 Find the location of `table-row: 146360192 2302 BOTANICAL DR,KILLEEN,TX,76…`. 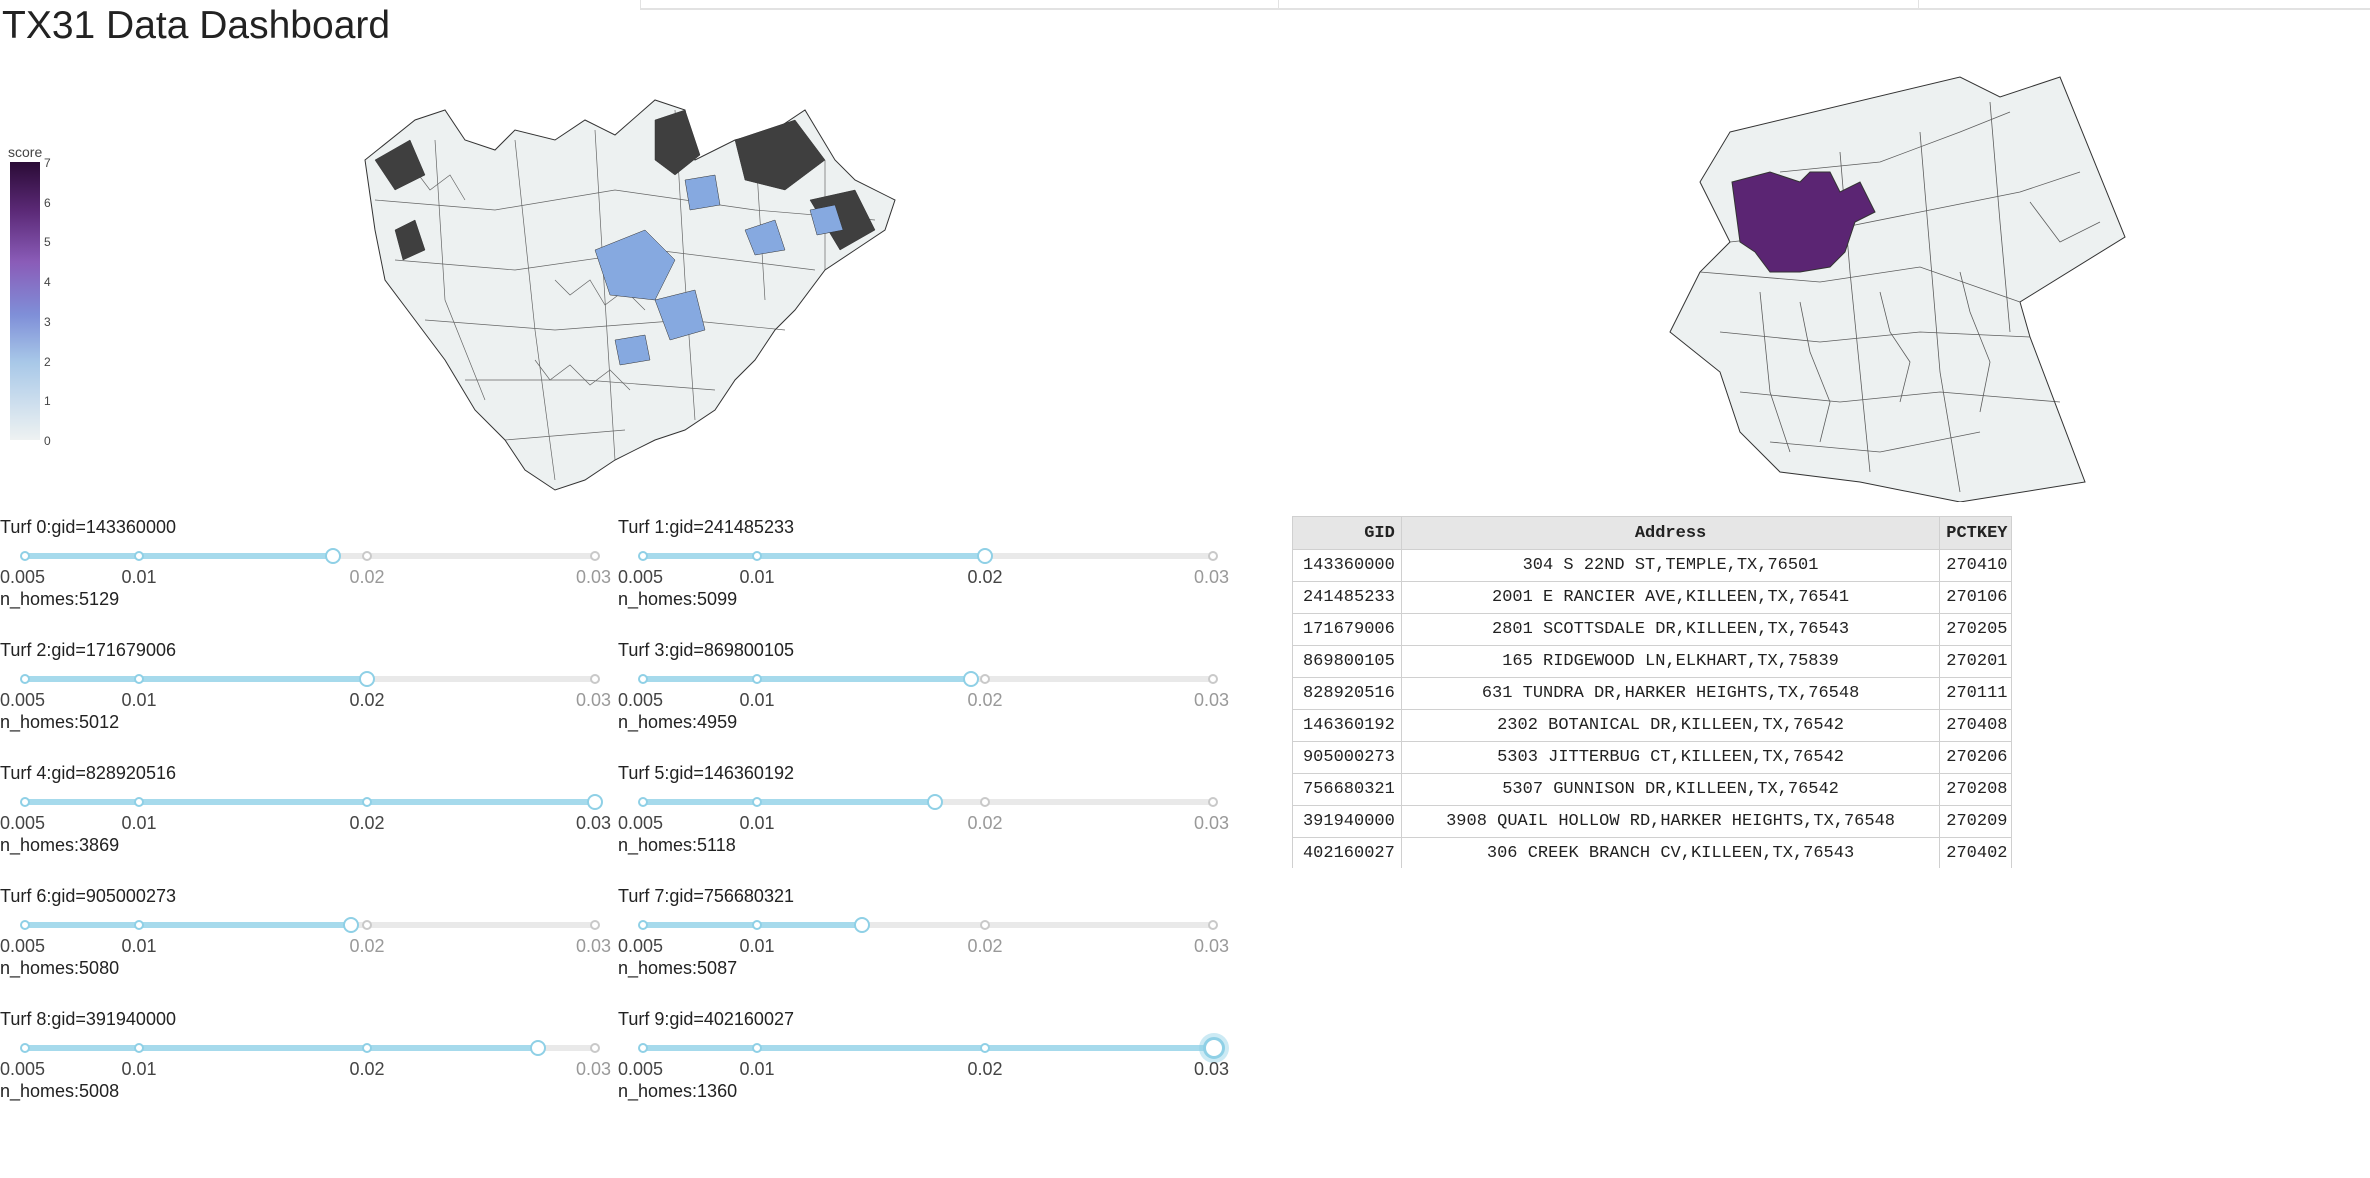

table-row: 146360192 2302 BOTANICAL DR,KILLEEN,TX,76… is located at coordinates (1652, 725).